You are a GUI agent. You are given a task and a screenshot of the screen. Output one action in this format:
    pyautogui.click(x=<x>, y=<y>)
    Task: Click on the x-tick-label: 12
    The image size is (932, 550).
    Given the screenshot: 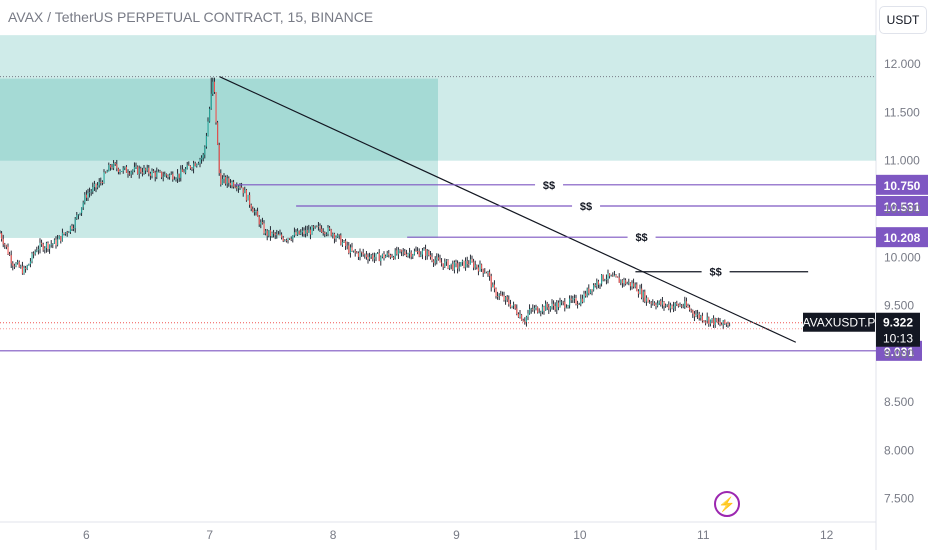 What is the action you would take?
    pyautogui.click(x=827, y=535)
    